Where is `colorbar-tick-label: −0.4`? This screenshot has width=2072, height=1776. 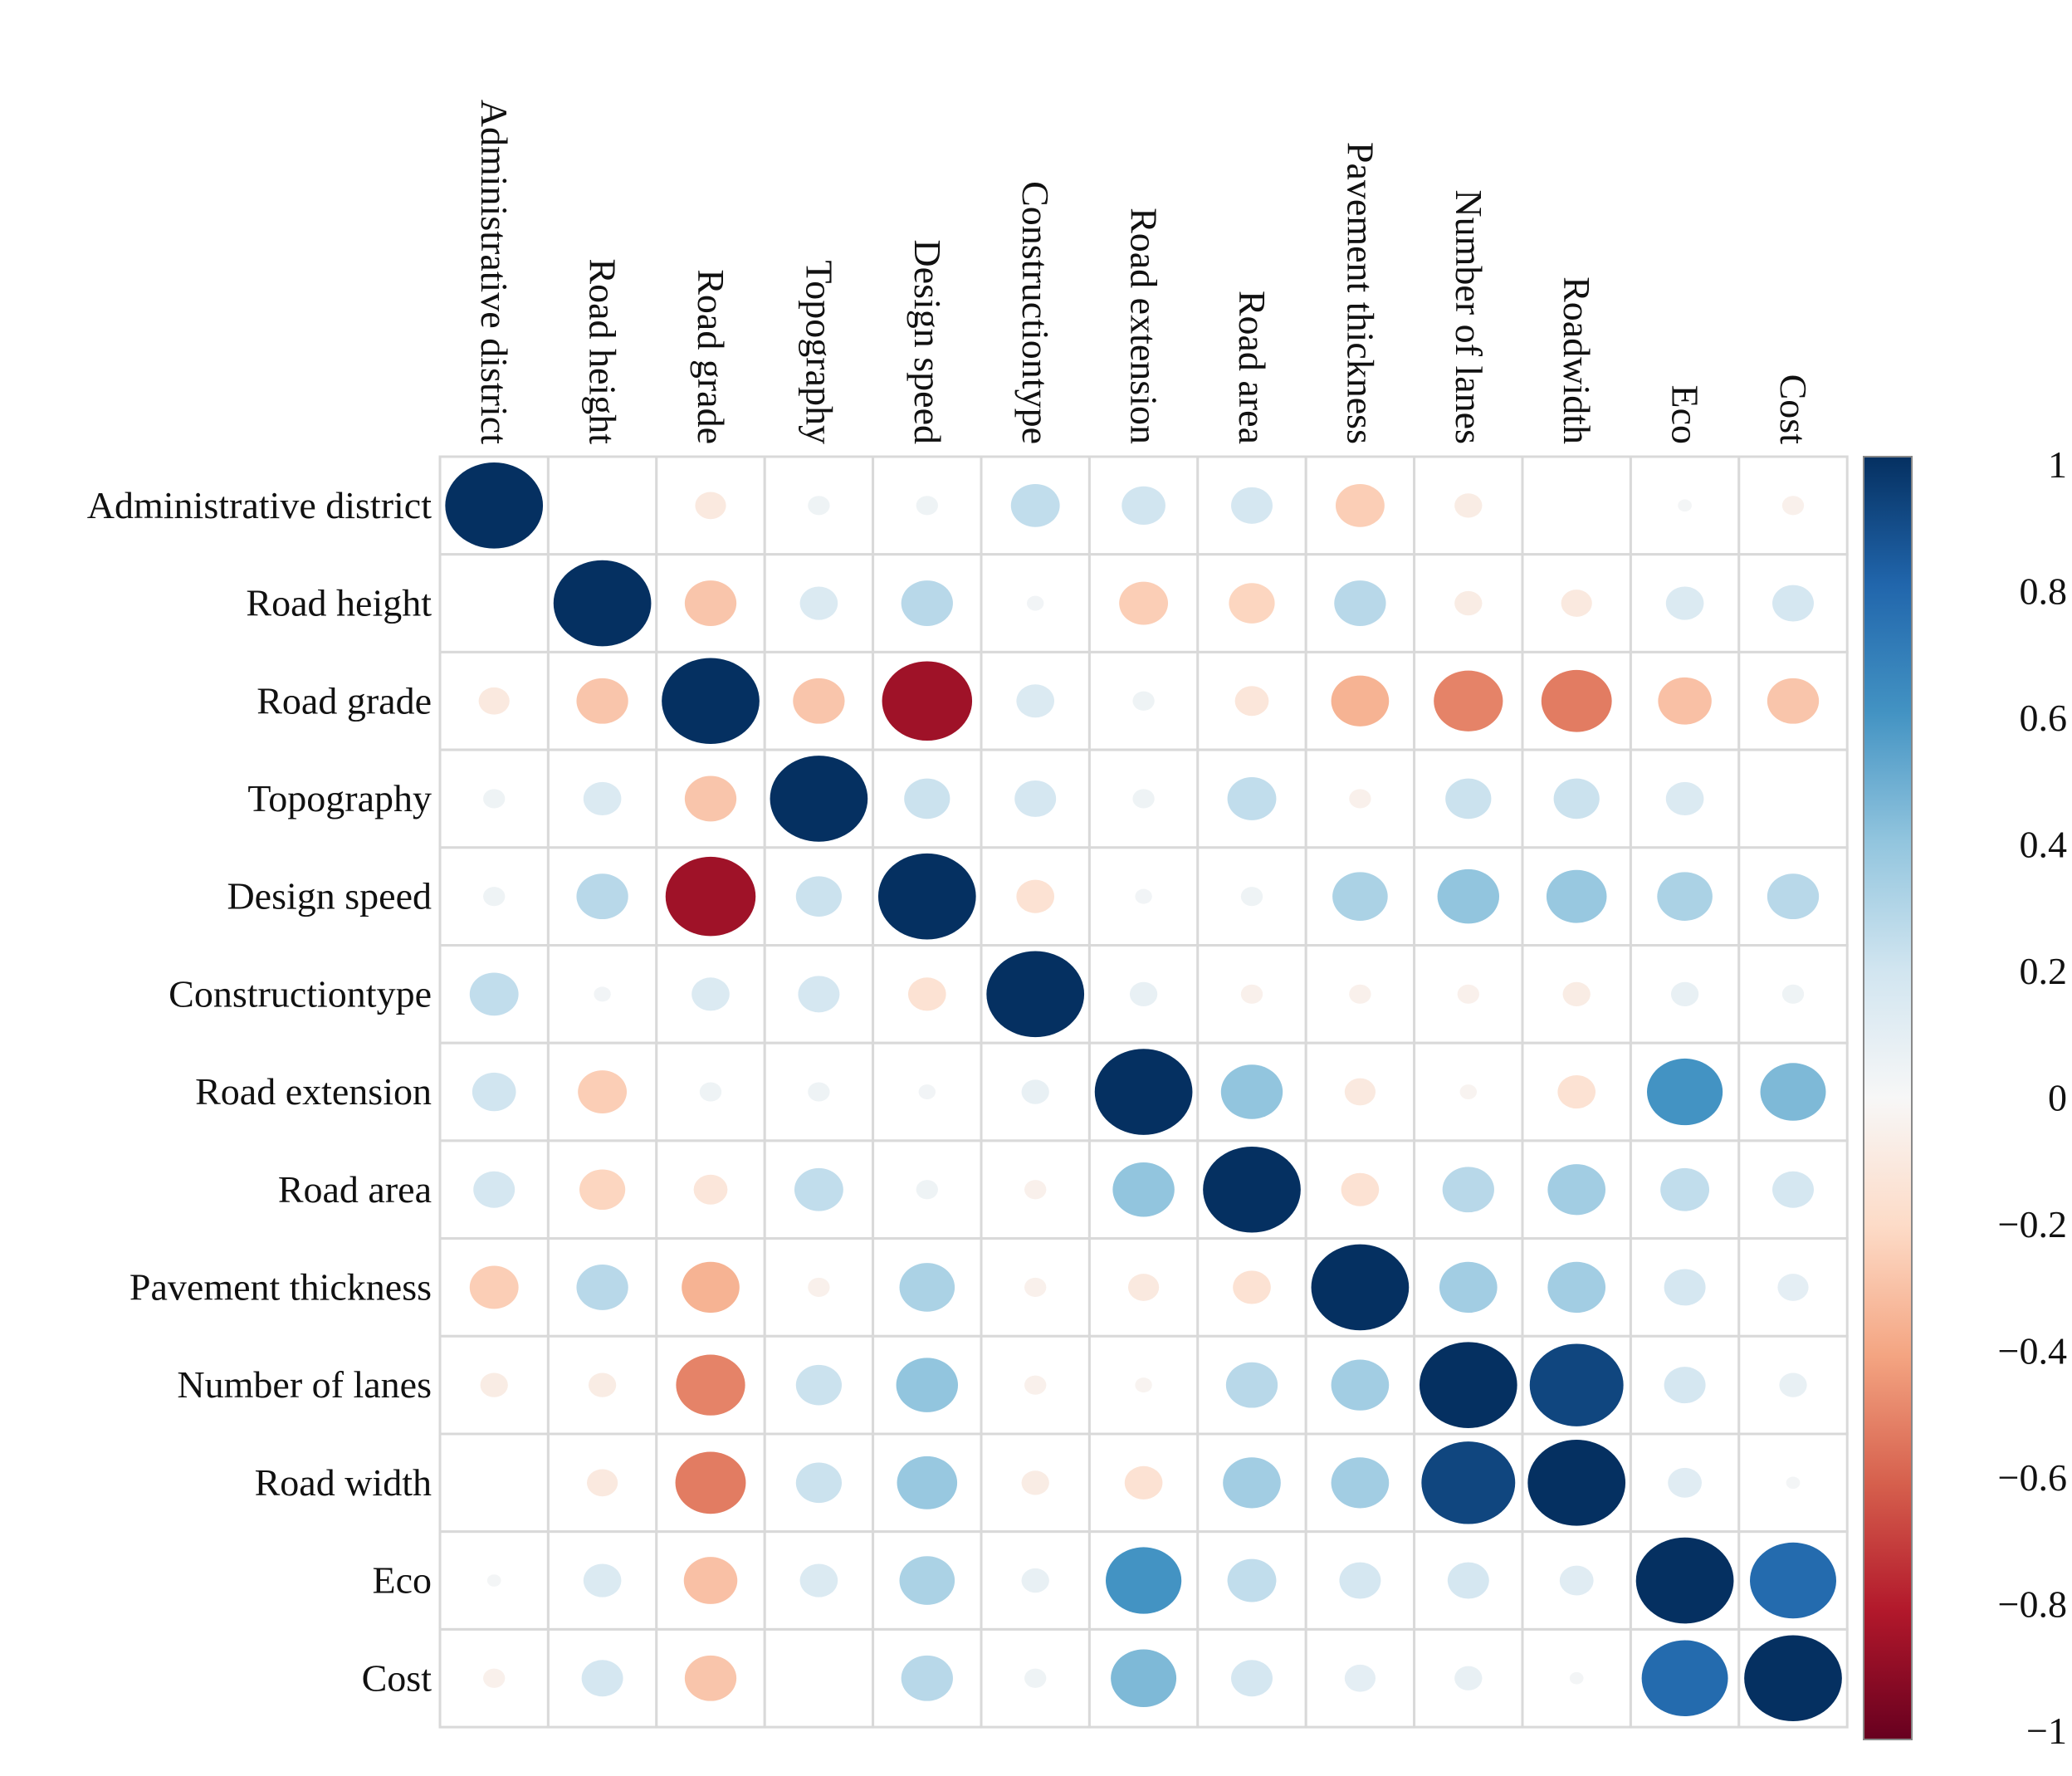
colorbar-tick-label: −0.4 is located at coordinates (2033, 1351).